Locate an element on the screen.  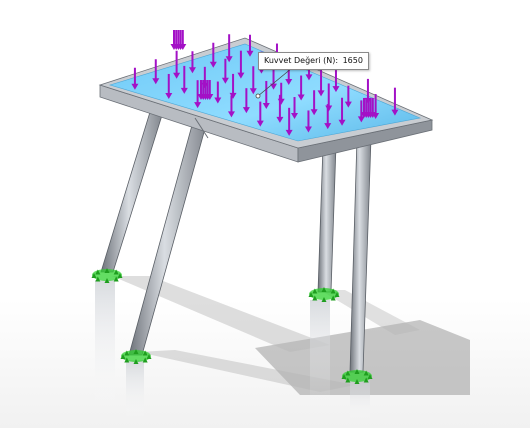
force-arrows-layer is located at coordinates (265, 83).